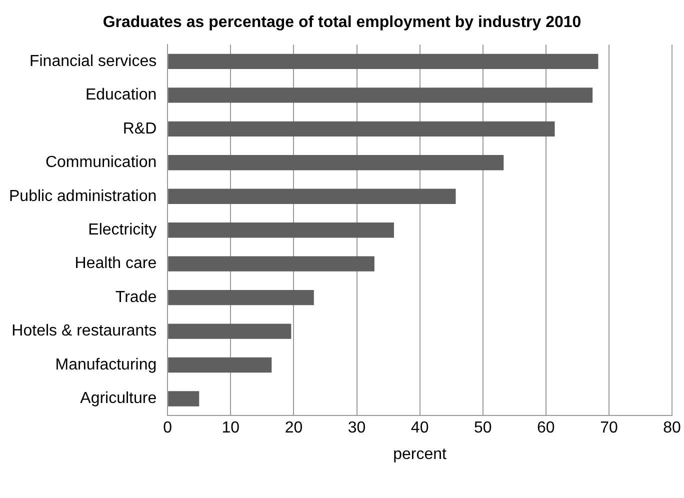 The height and width of the screenshot is (498, 684). What do you see at coordinates (121, 95) in the screenshot?
I see `y-tick-label: Education` at bounding box center [121, 95].